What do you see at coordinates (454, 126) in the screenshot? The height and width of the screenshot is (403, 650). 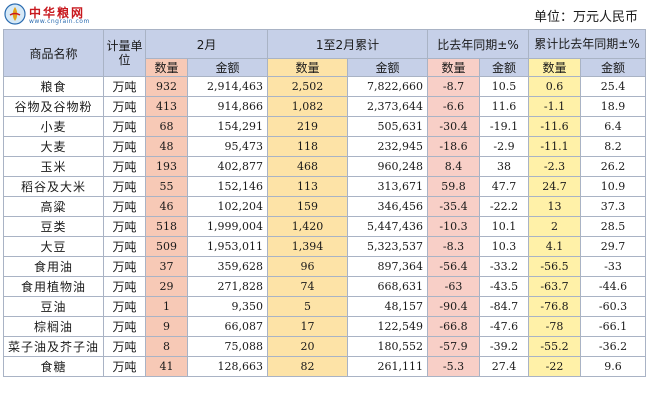 I see `cell-yoy-qty: -30.4` at bounding box center [454, 126].